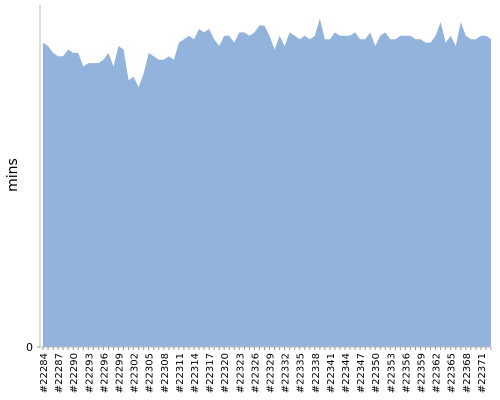  Describe the element at coordinates (225, 373) in the screenshot. I see `x-tick-label: #22320` at that location.